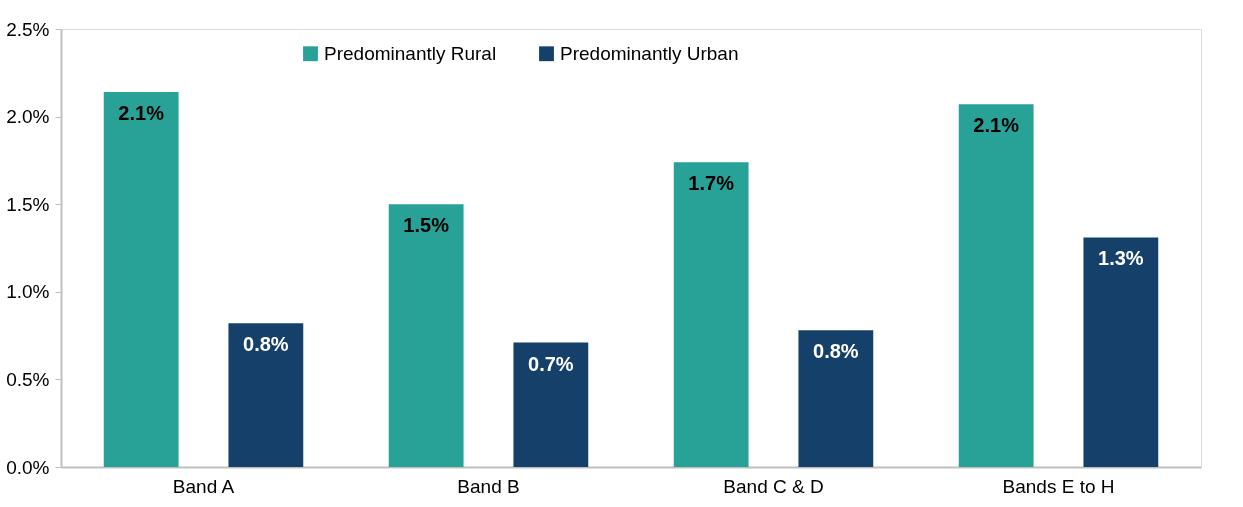 The width and height of the screenshot is (1243, 507). What do you see at coordinates (711, 183) in the screenshot?
I see `data-label: 1.7%` at bounding box center [711, 183].